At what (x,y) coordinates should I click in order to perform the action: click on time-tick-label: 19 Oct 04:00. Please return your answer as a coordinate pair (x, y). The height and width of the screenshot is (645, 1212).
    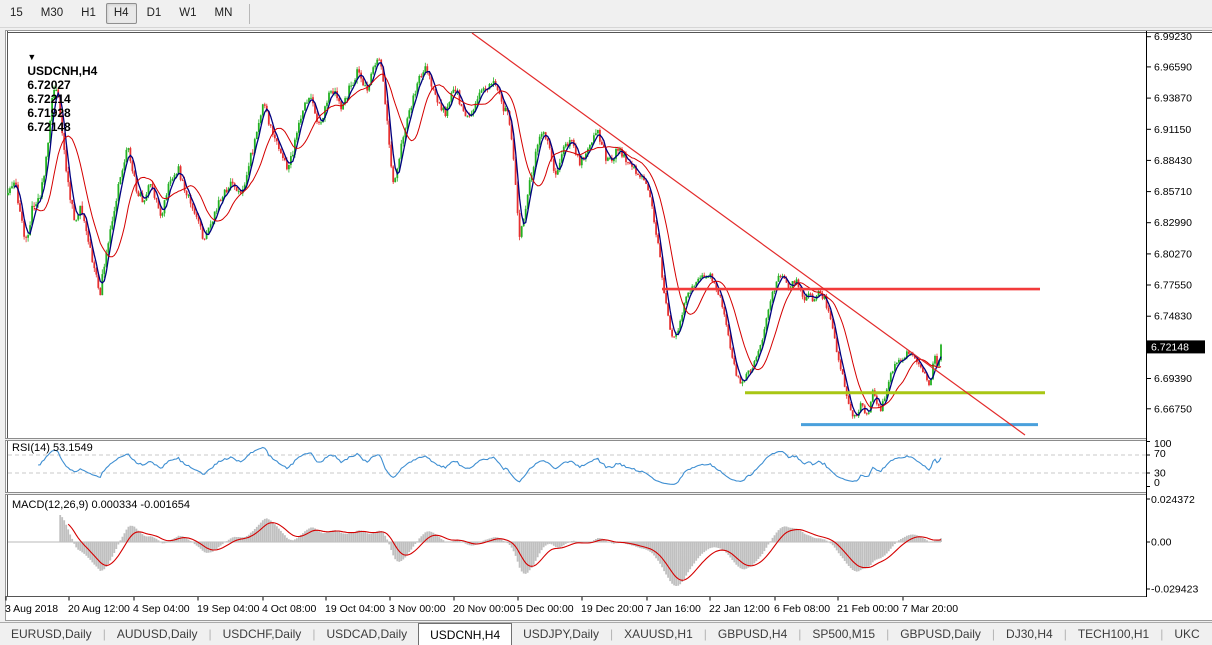
    Looking at the image, I should click on (355, 609).